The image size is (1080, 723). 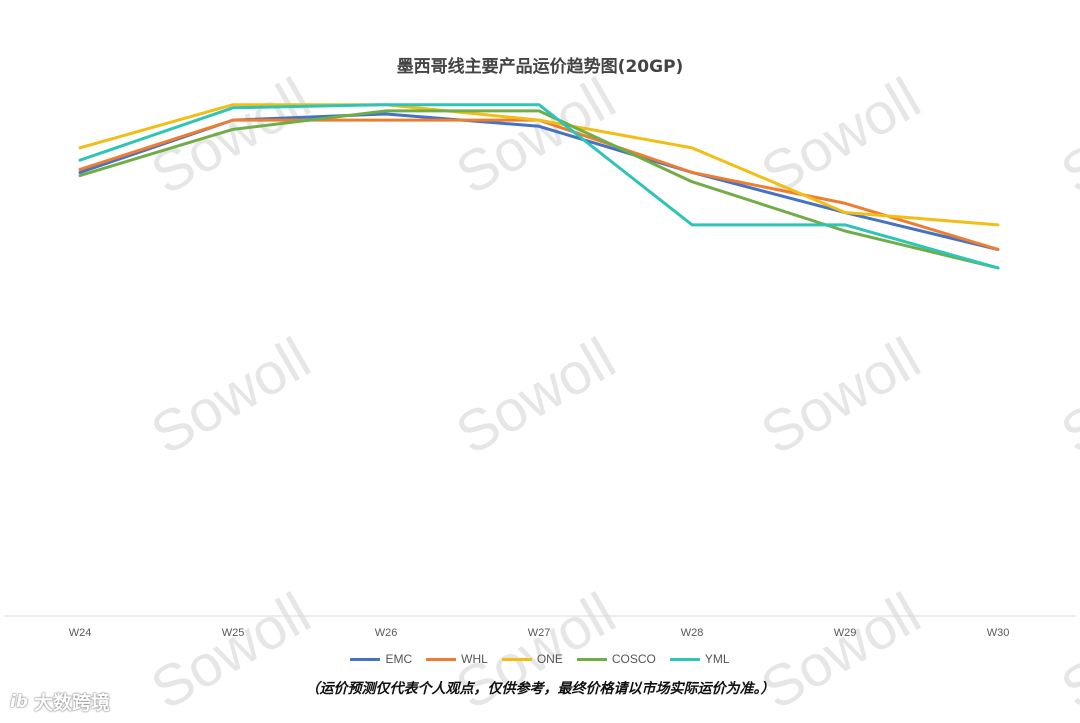 What do you see at coordinates (474, 659) in the screenshot?
I see `legend-label: WHL` at bounding box center [474, 659].